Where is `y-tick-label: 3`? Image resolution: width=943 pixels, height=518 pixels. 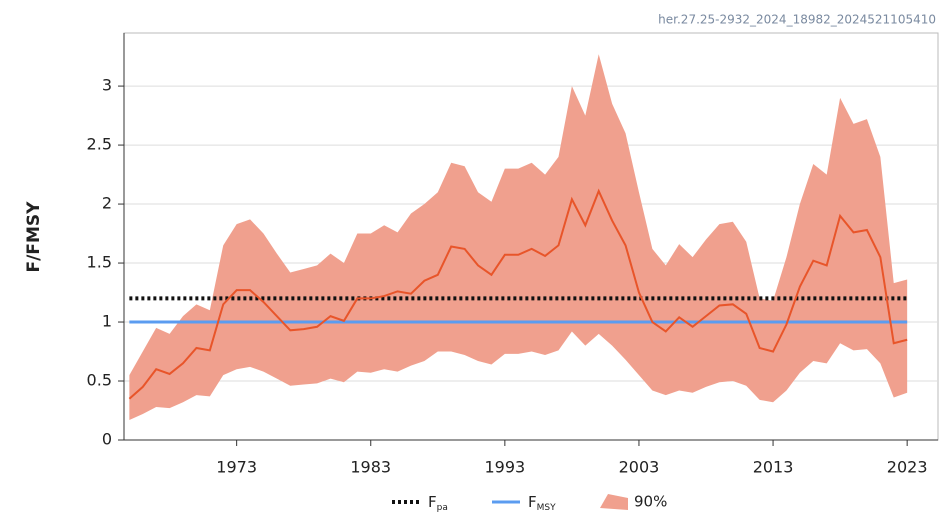 y-tick-label: 3 is located at coordinates (107, 85).